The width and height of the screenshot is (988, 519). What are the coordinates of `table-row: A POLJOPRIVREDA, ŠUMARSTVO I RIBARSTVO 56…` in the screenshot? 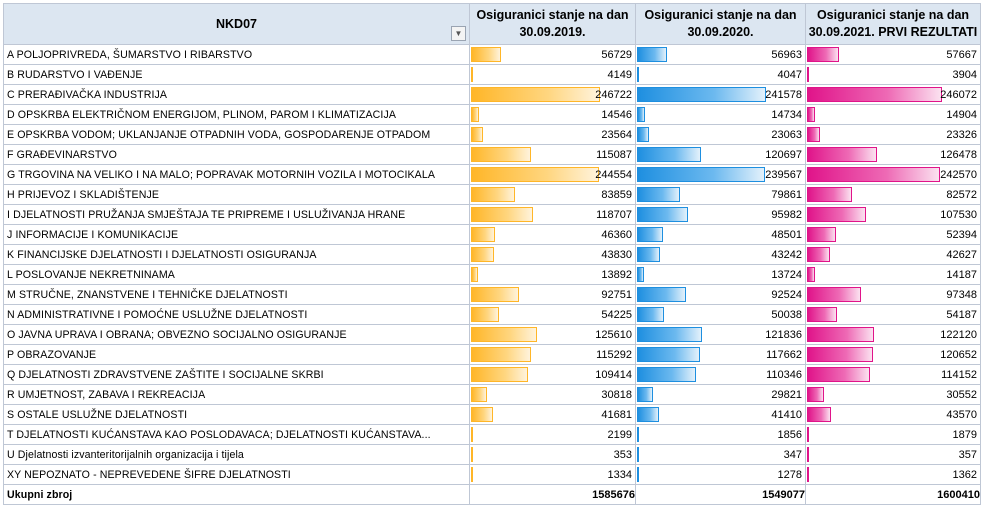 It's located at (492, 54).